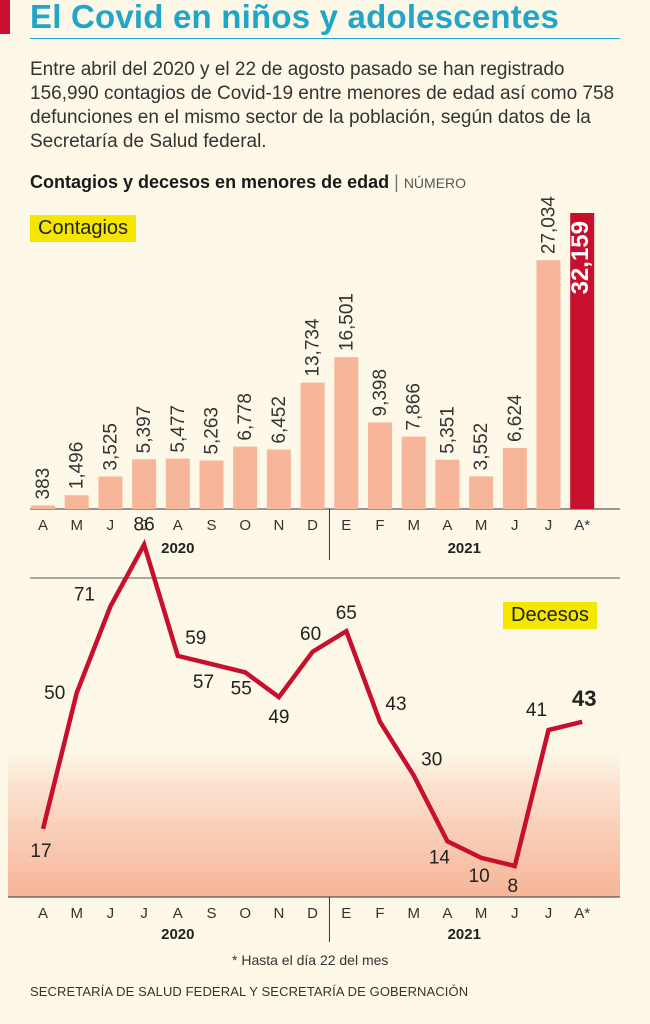 The height and width of the screenshot is (1024, 650). I want to click on contagios-month-label: N, so click(278, 525).